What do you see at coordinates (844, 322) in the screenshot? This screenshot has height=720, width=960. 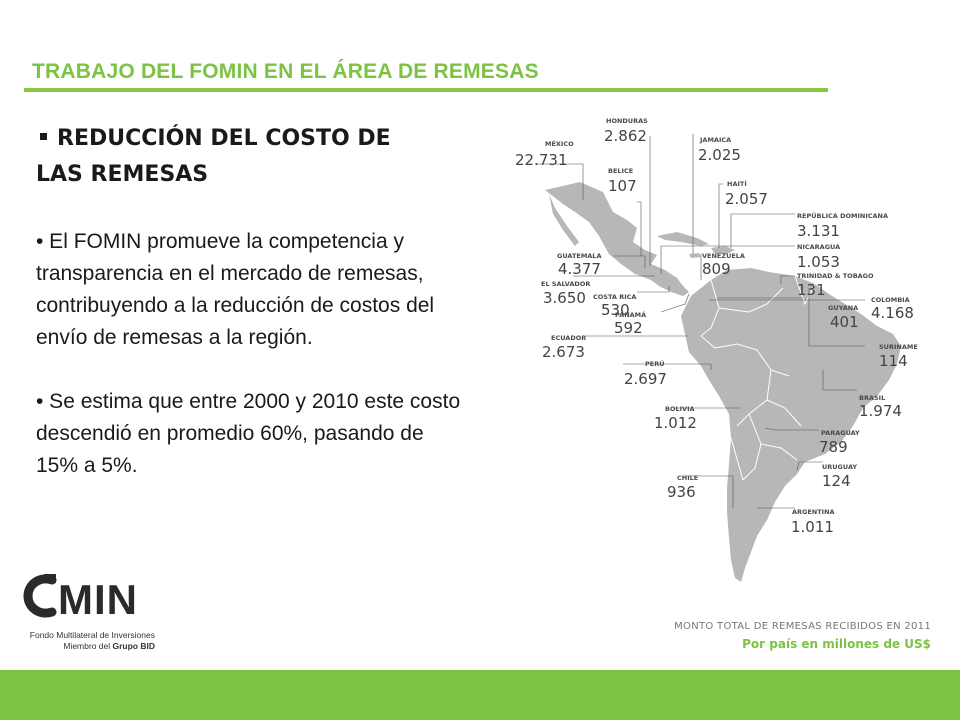 I see `value-guyana: 401` at bounding box center [844, 322].